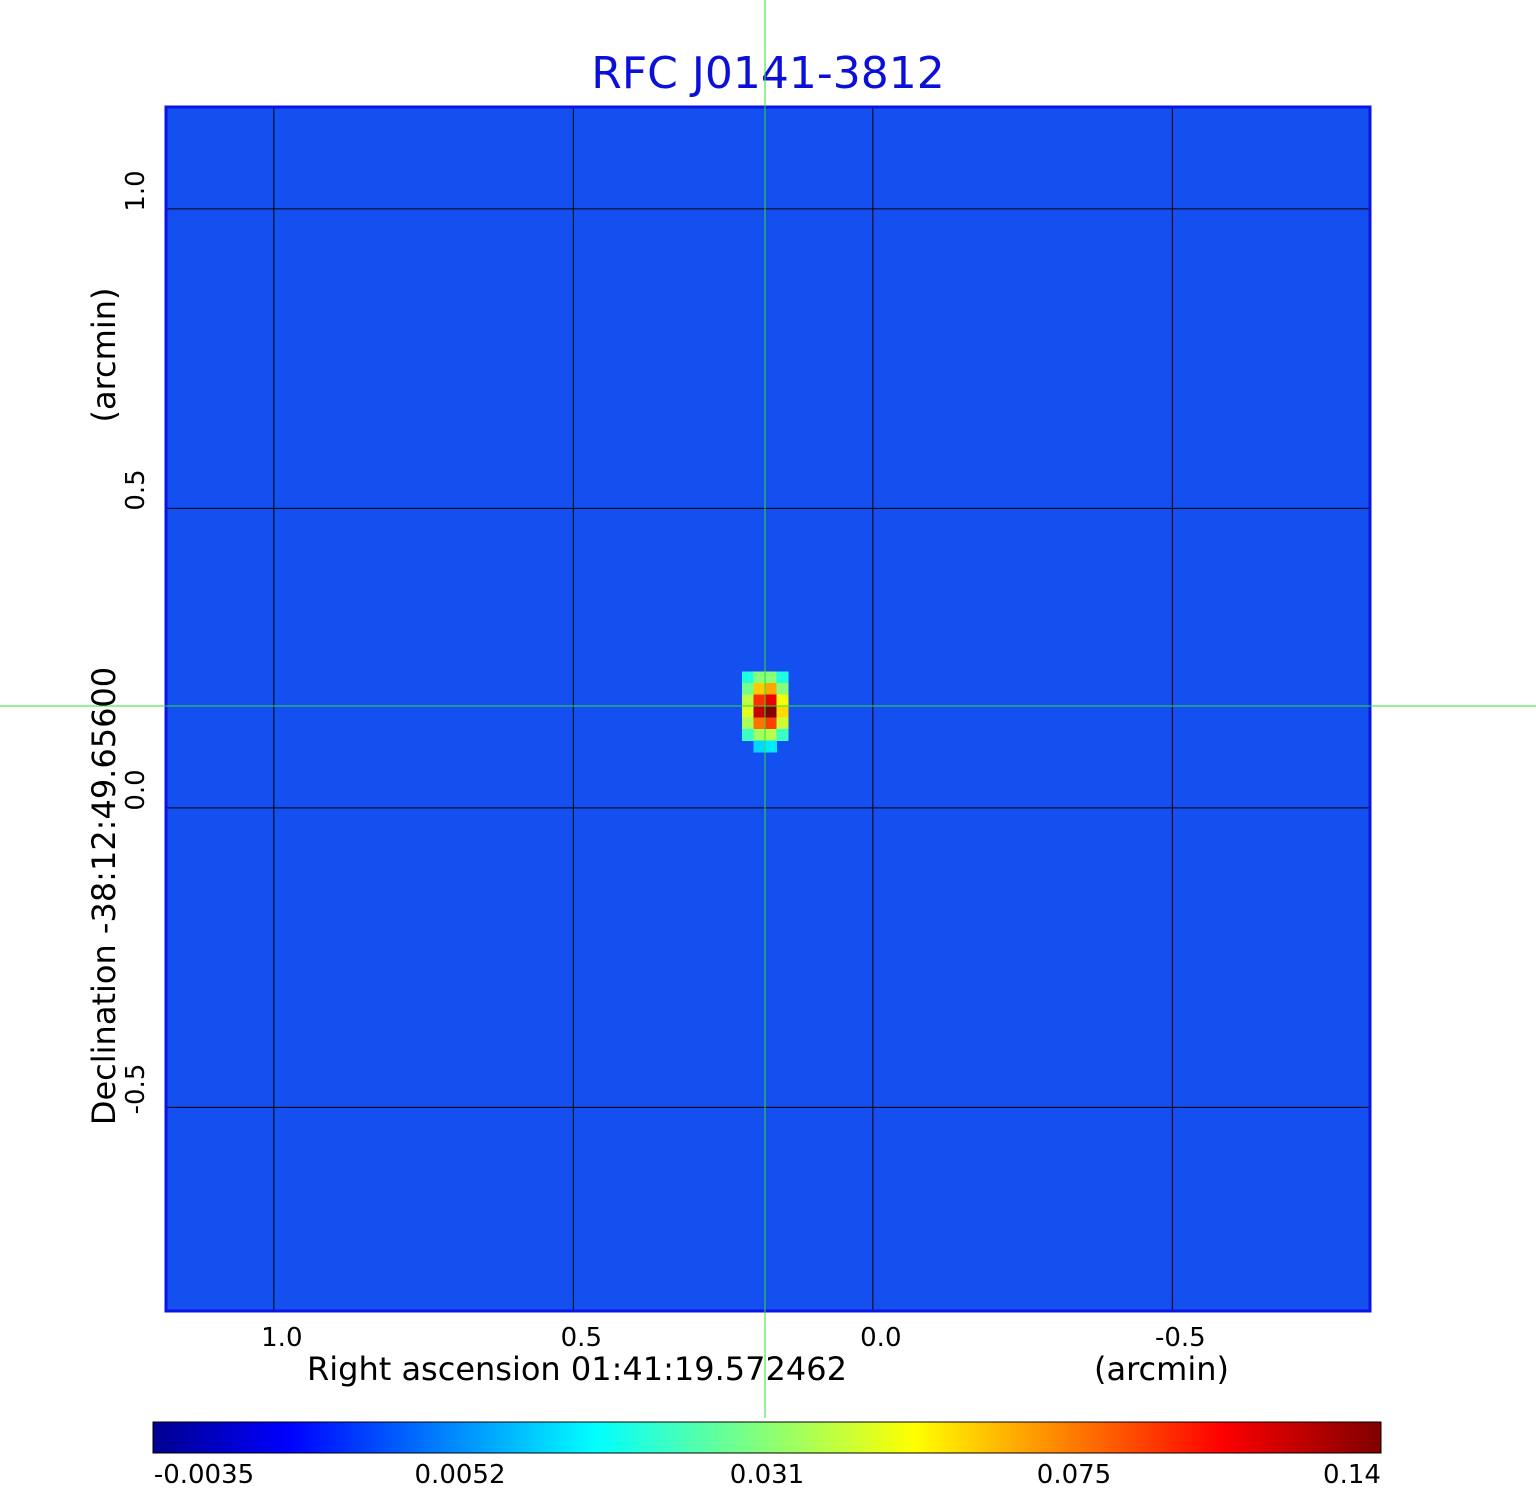  I want to click on x-tick-label: 0.0, so click(881, 1338).